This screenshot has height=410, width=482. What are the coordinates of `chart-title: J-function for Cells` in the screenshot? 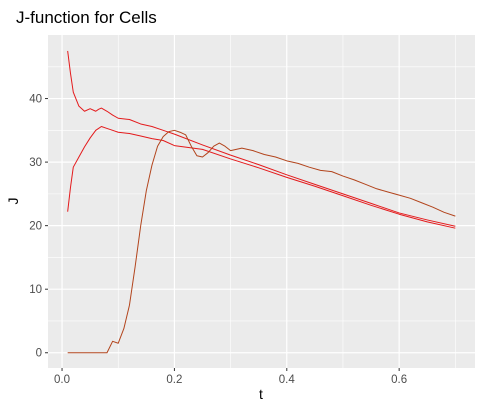 It's located at (86, 17).